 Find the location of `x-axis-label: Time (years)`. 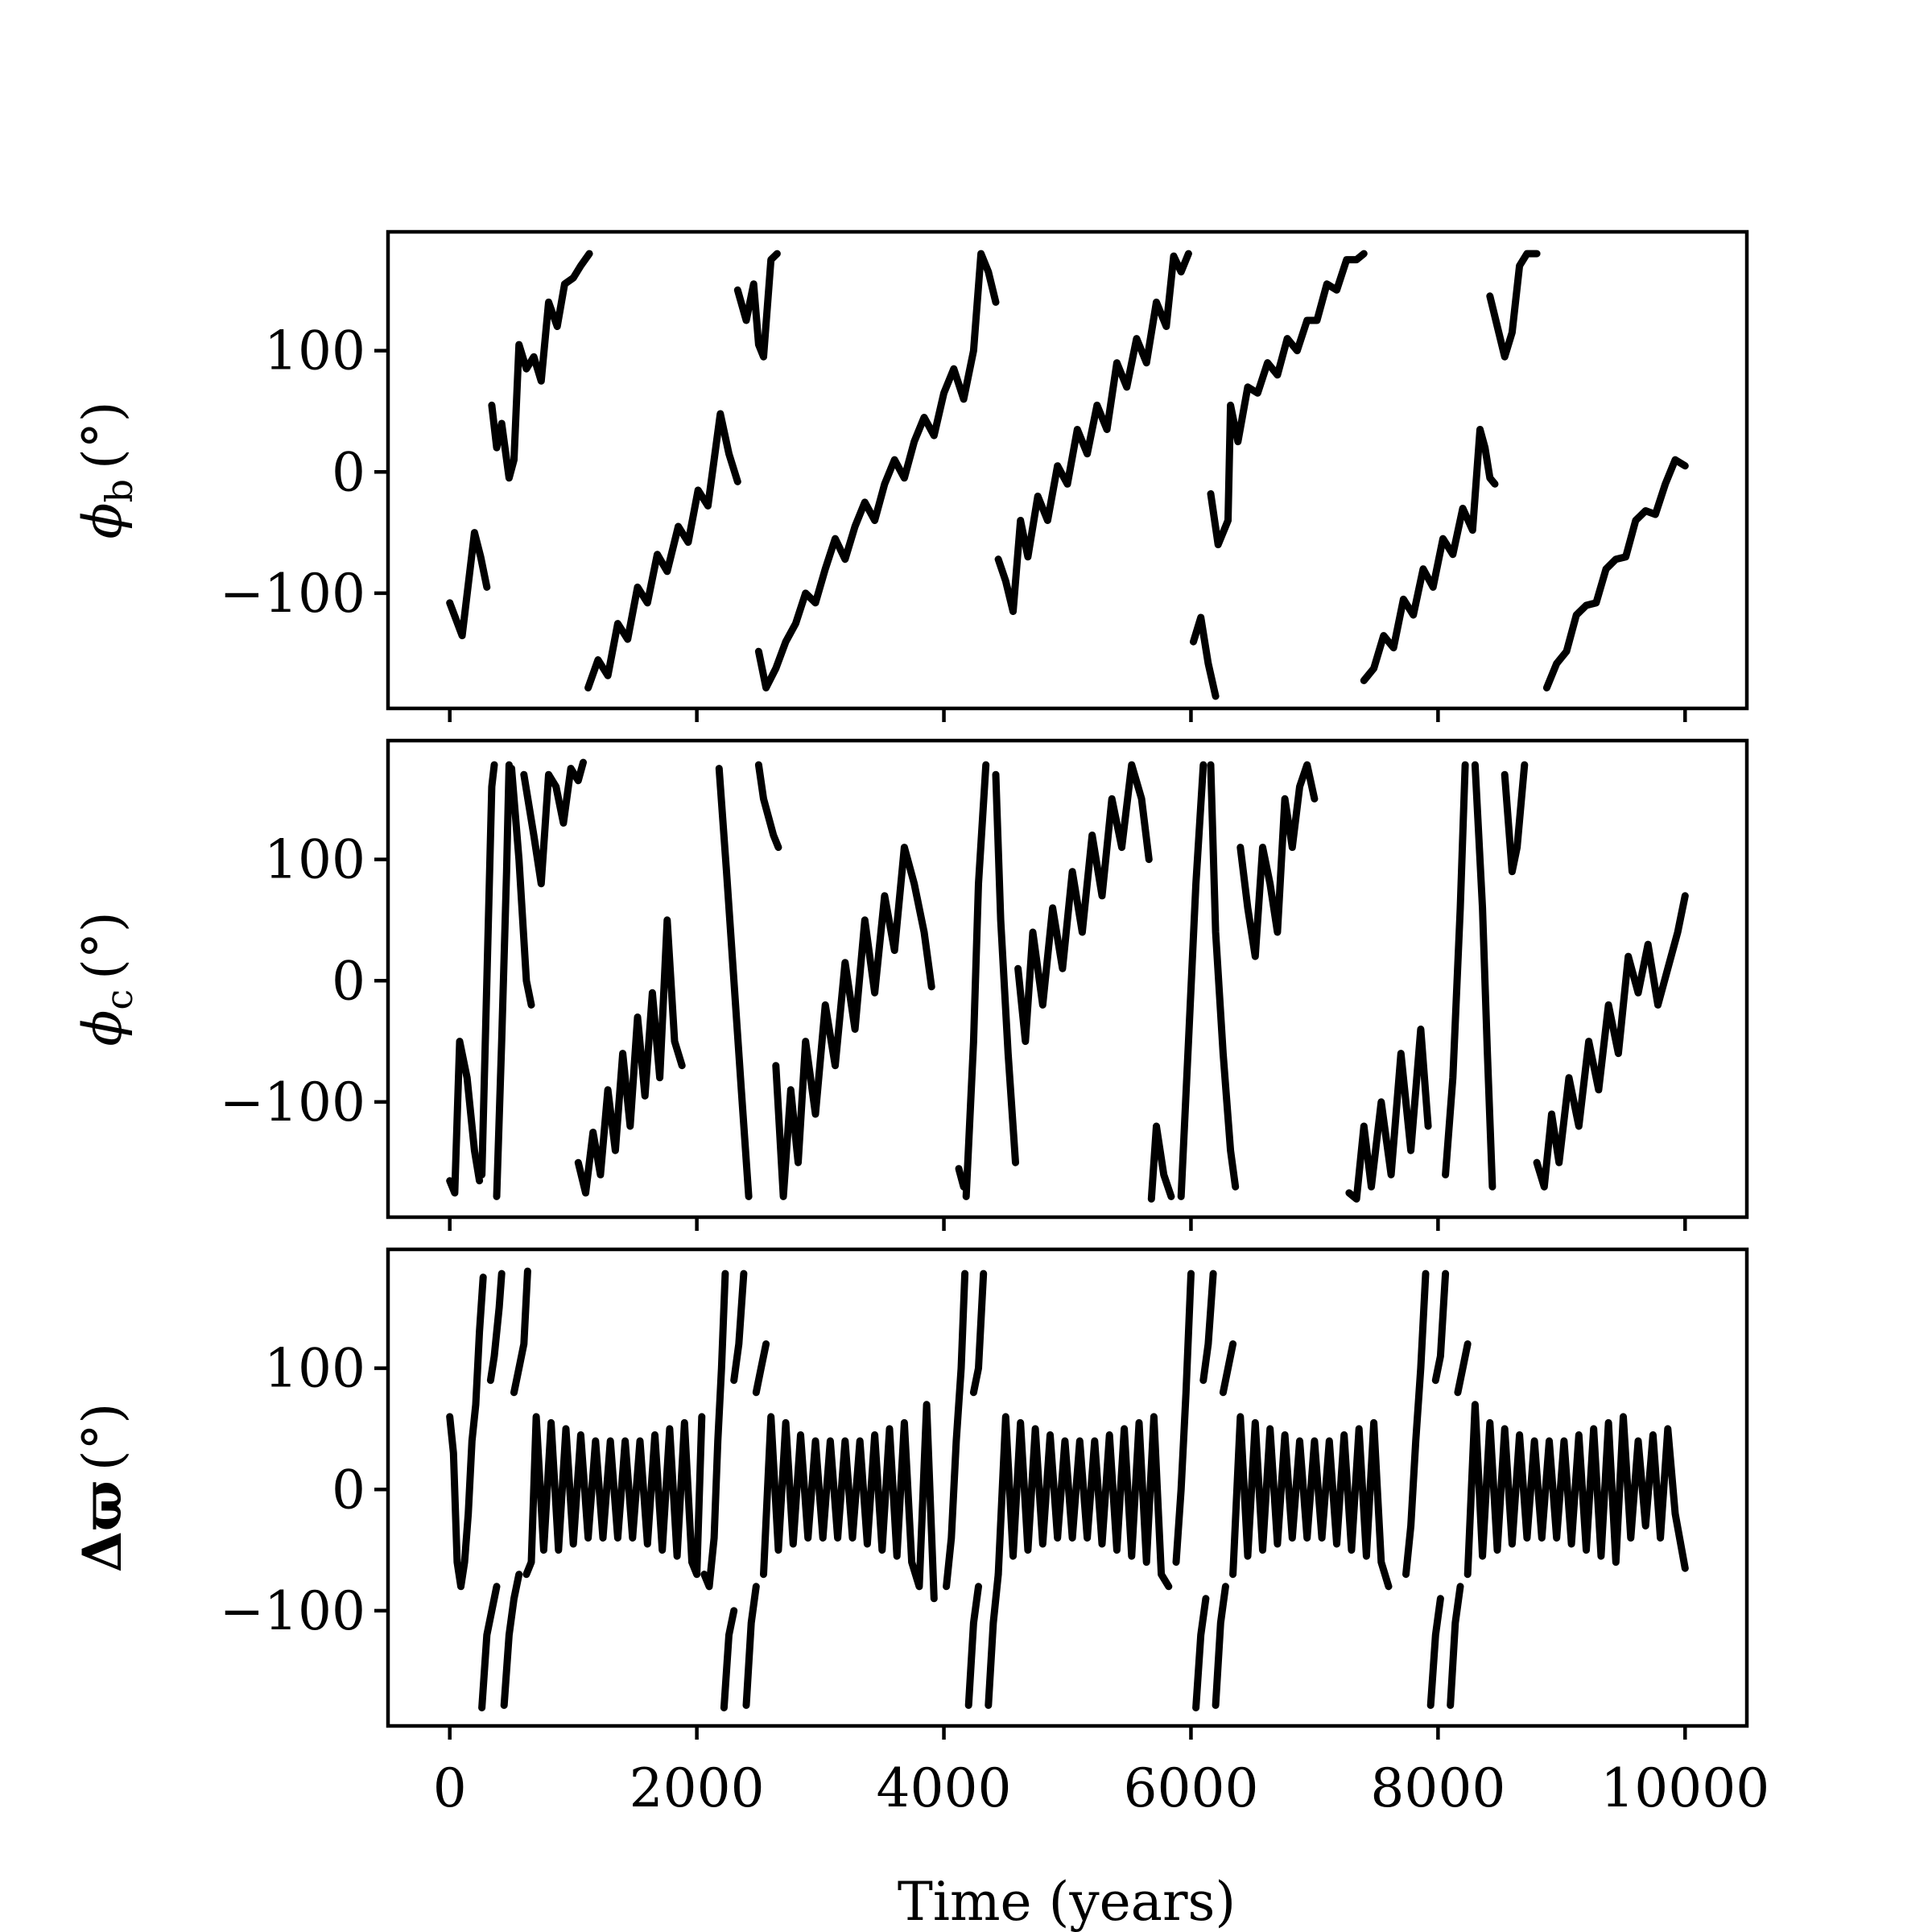

x-axis-label: Time (years) is located at coordinates (1067, 1901).